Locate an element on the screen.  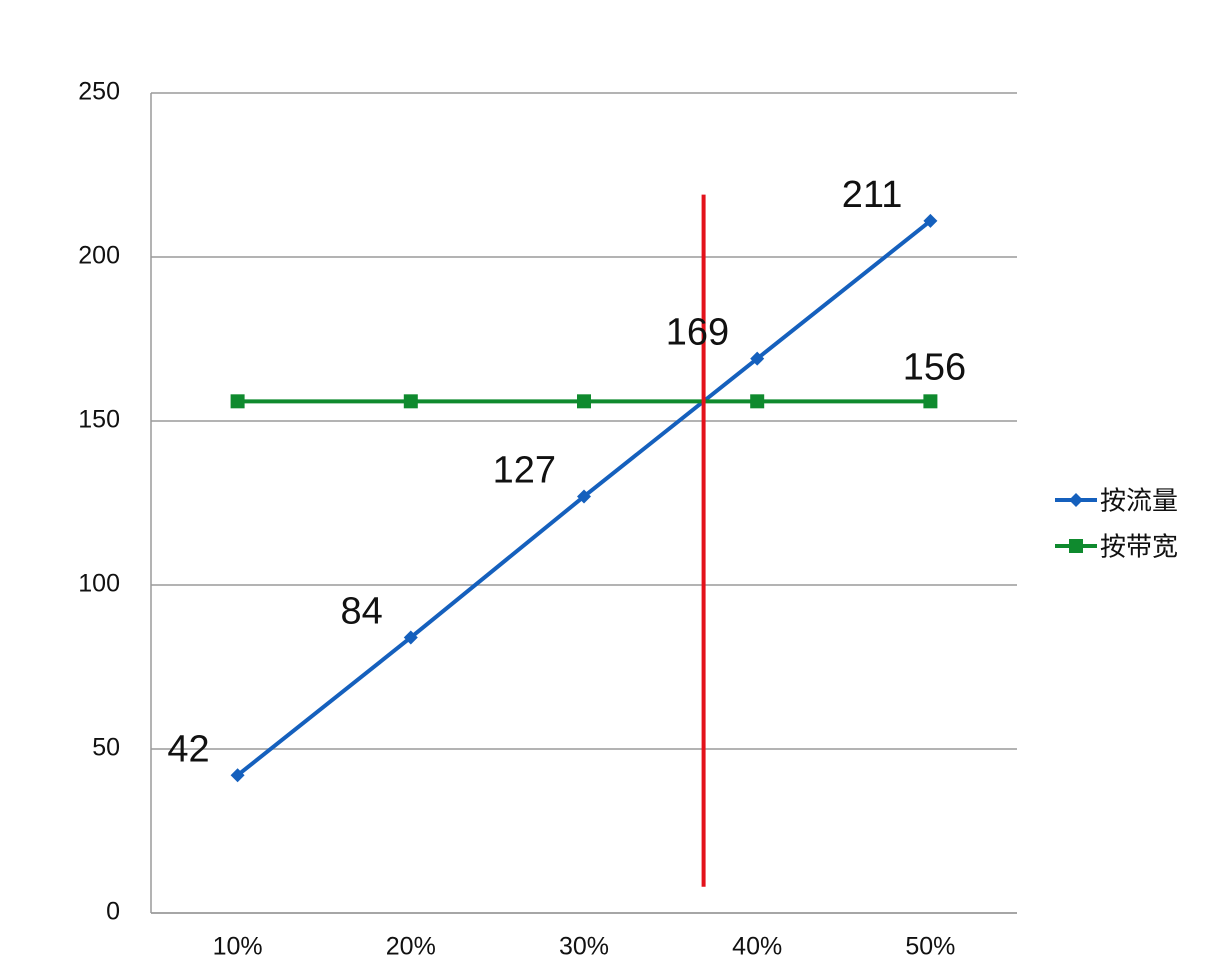
data-label: 211 is located at coordinates (872, 195).